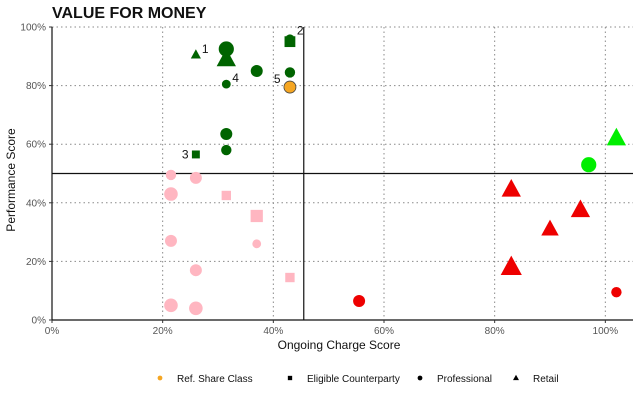 The height and width of the screenshot is (400, 640). What do you see at coordinates (36, 86) in the screenshot?
I see `y-tick-label: 80%` at bounding box center [36, 86].